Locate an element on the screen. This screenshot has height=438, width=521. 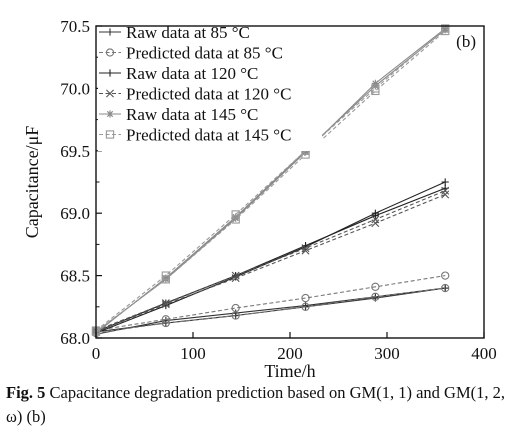
legend-entry-raw-data-at-120-c: Raw data at 120 °C is located at coordinates (178, 73).